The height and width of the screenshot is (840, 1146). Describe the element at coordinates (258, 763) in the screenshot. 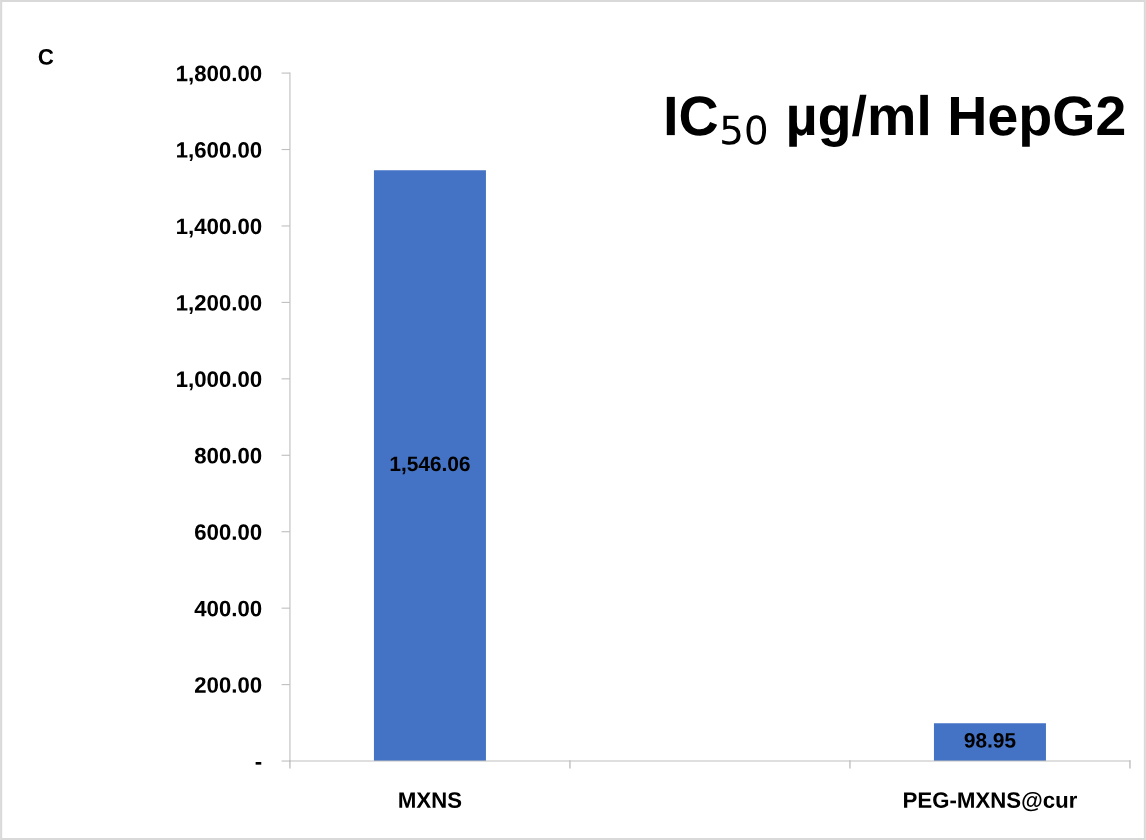

I see `y-tick-label: -` at that location.